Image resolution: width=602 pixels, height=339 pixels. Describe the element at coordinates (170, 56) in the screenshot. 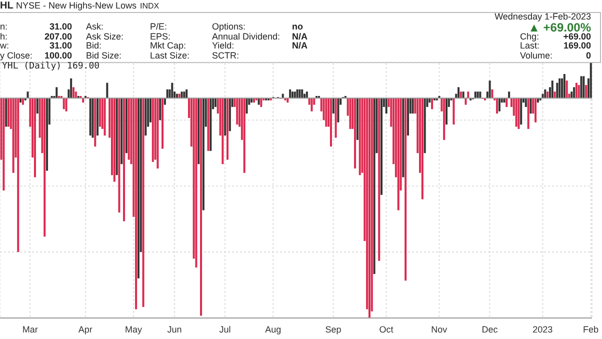

I see `text: Last Size:` at that location.